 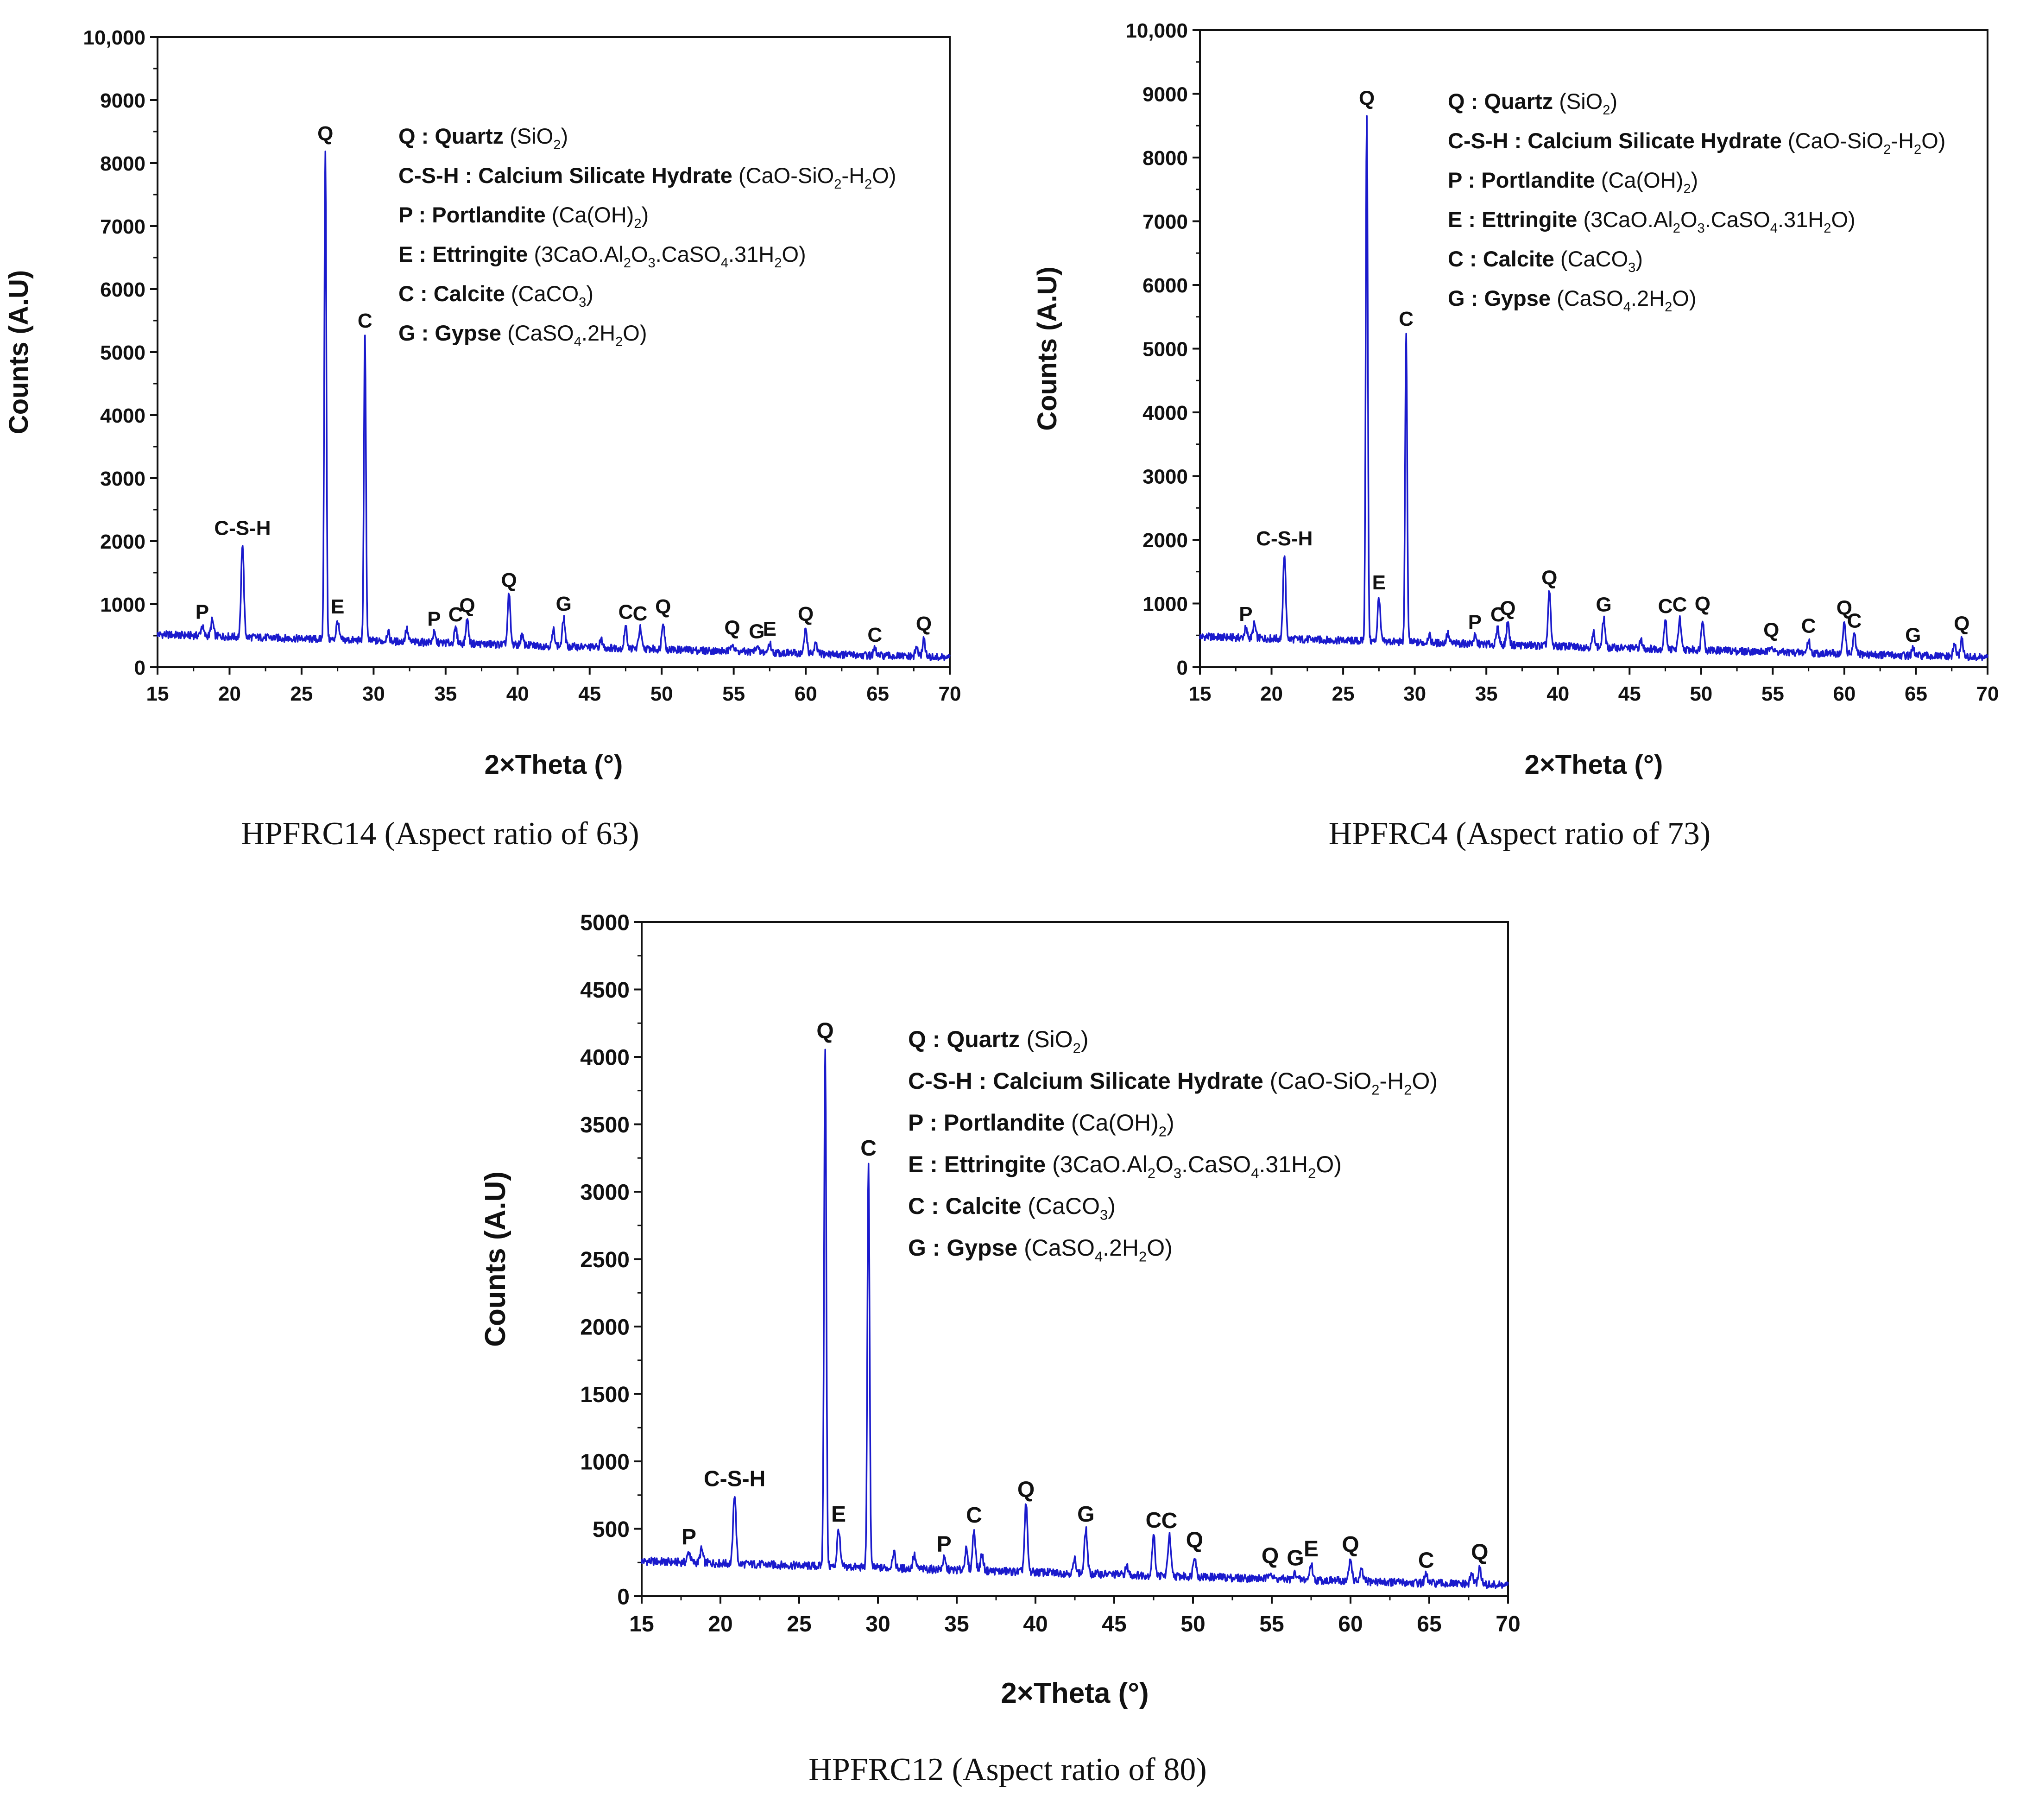 What do you see at coordinates (1519, 834) in the screenshot?
I see `caption-hpfrc4: HPFRC4 (Aspect ratio of 73)` at bounding box center [1519, 834].